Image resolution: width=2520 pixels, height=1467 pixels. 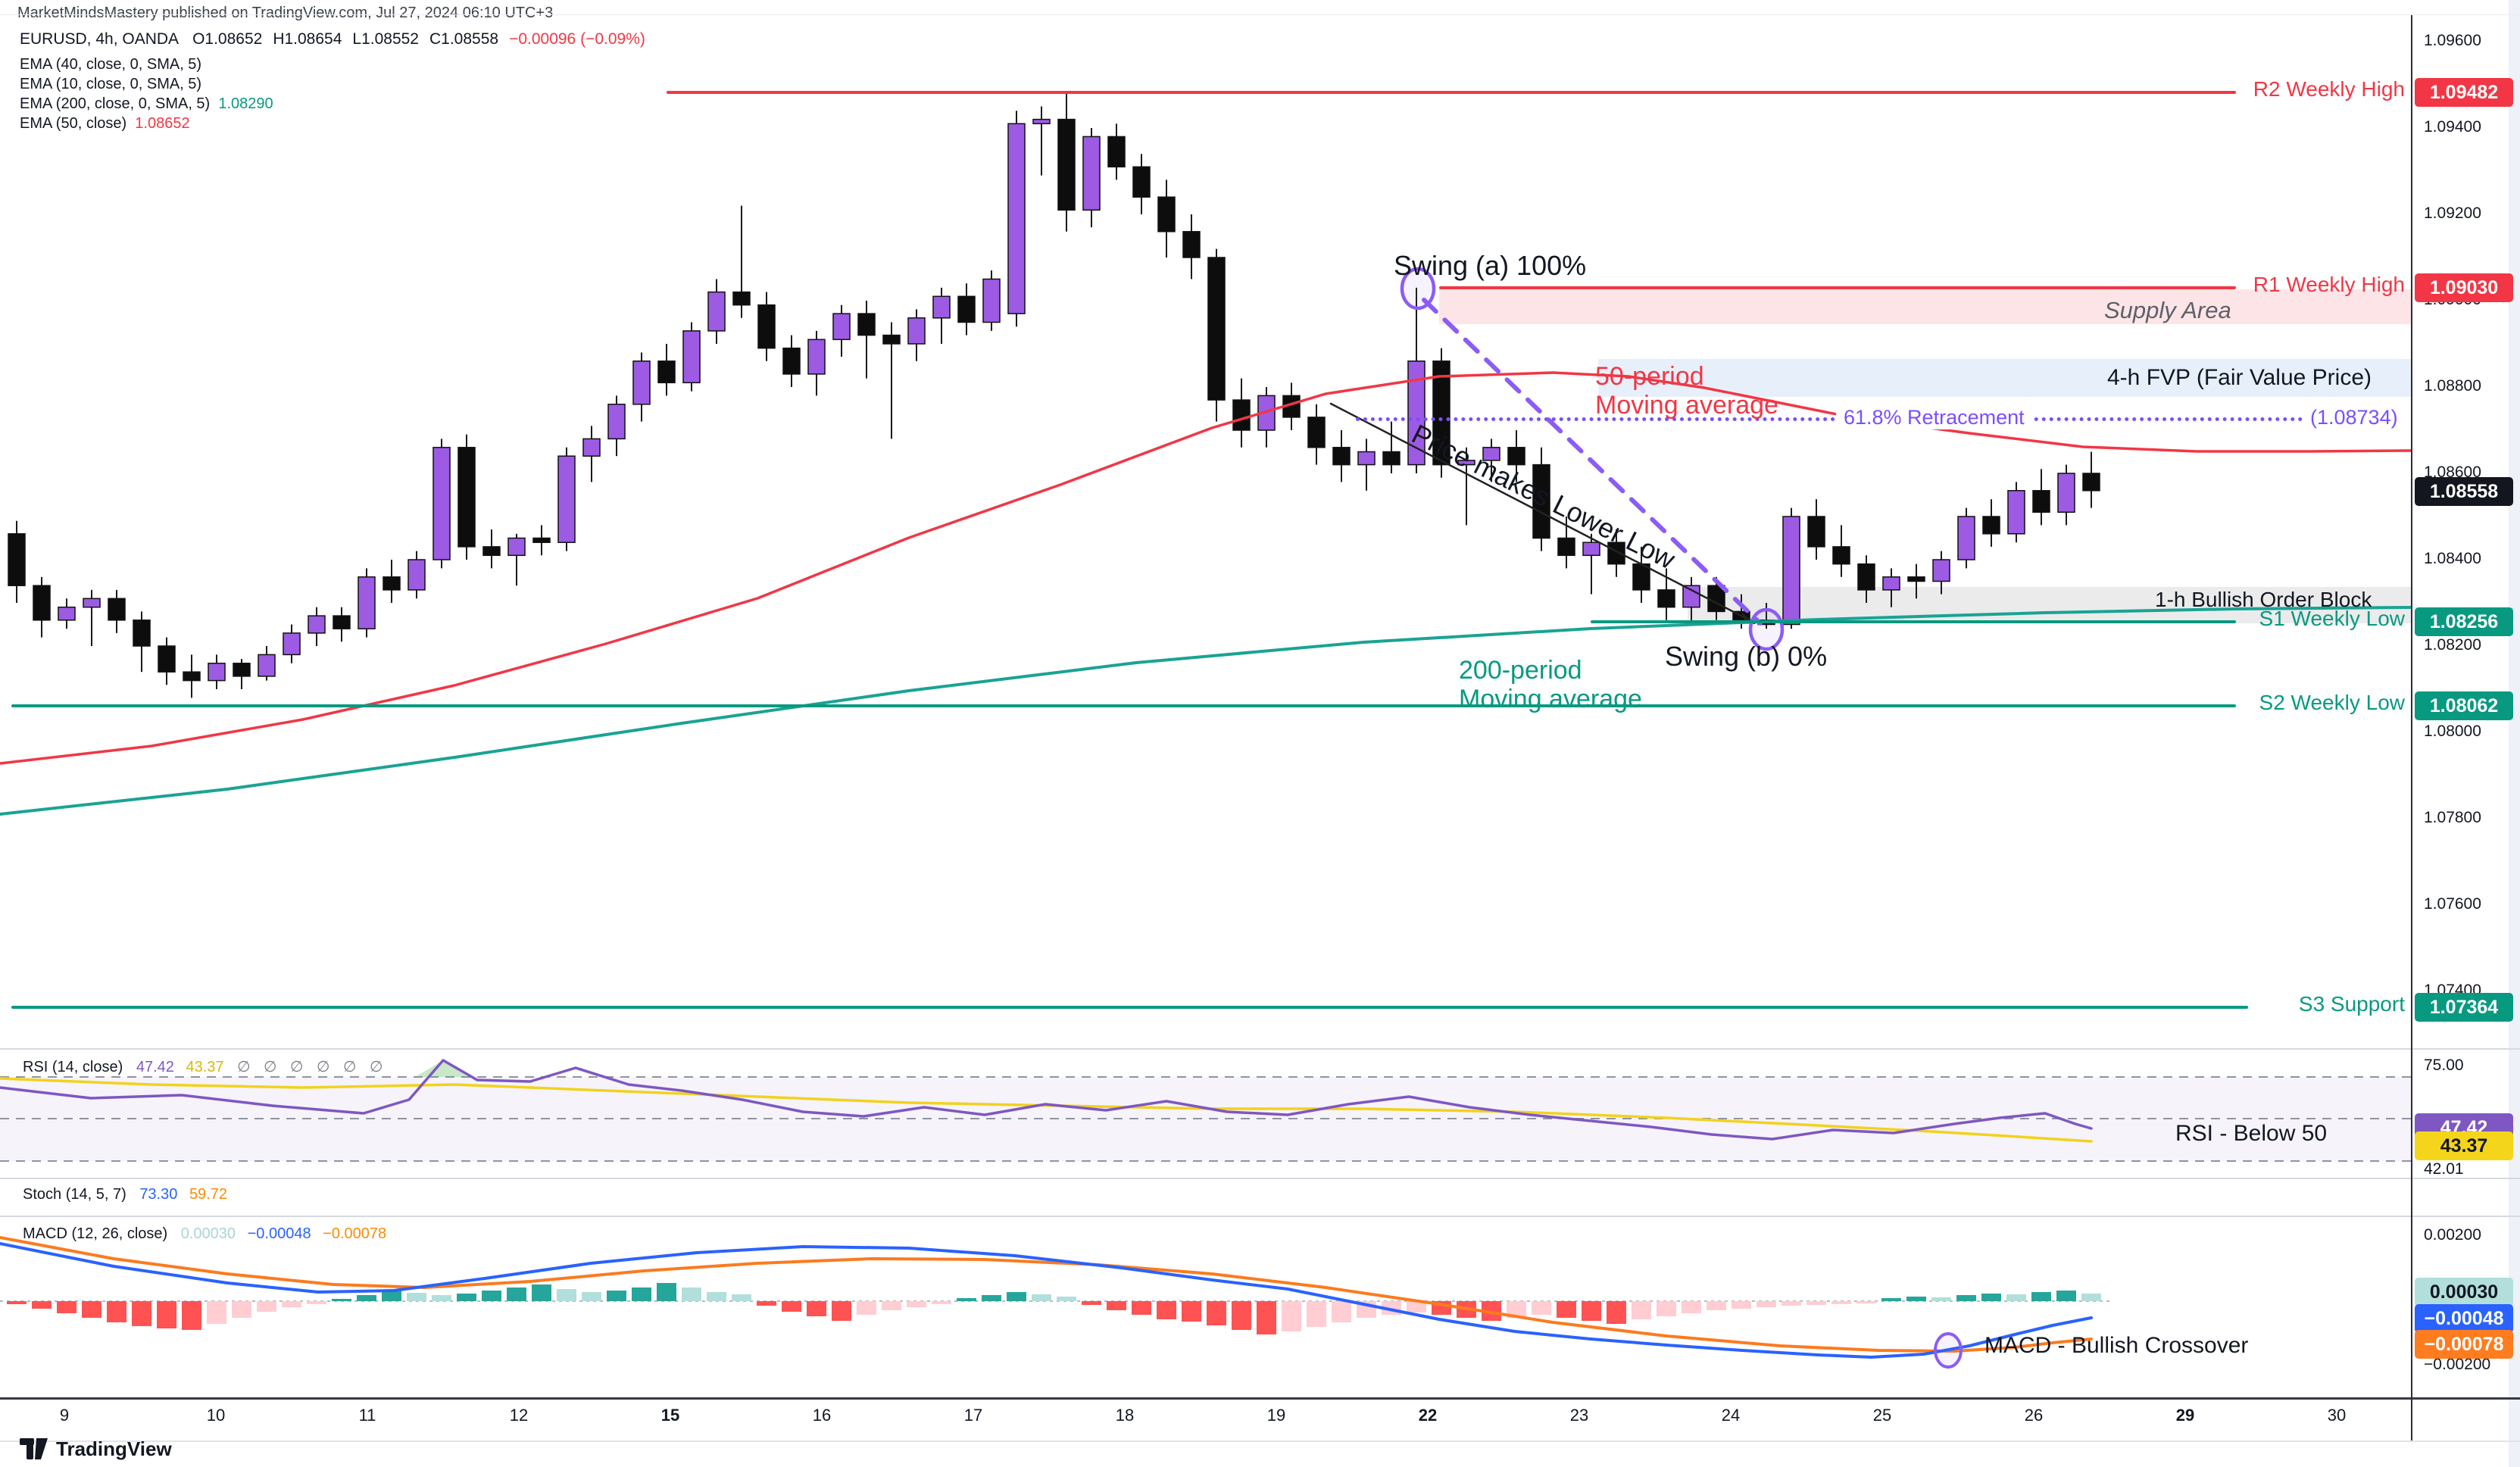 I want to click on rsi-note: RSI - Below 50, so click(x=2251, y=1133).